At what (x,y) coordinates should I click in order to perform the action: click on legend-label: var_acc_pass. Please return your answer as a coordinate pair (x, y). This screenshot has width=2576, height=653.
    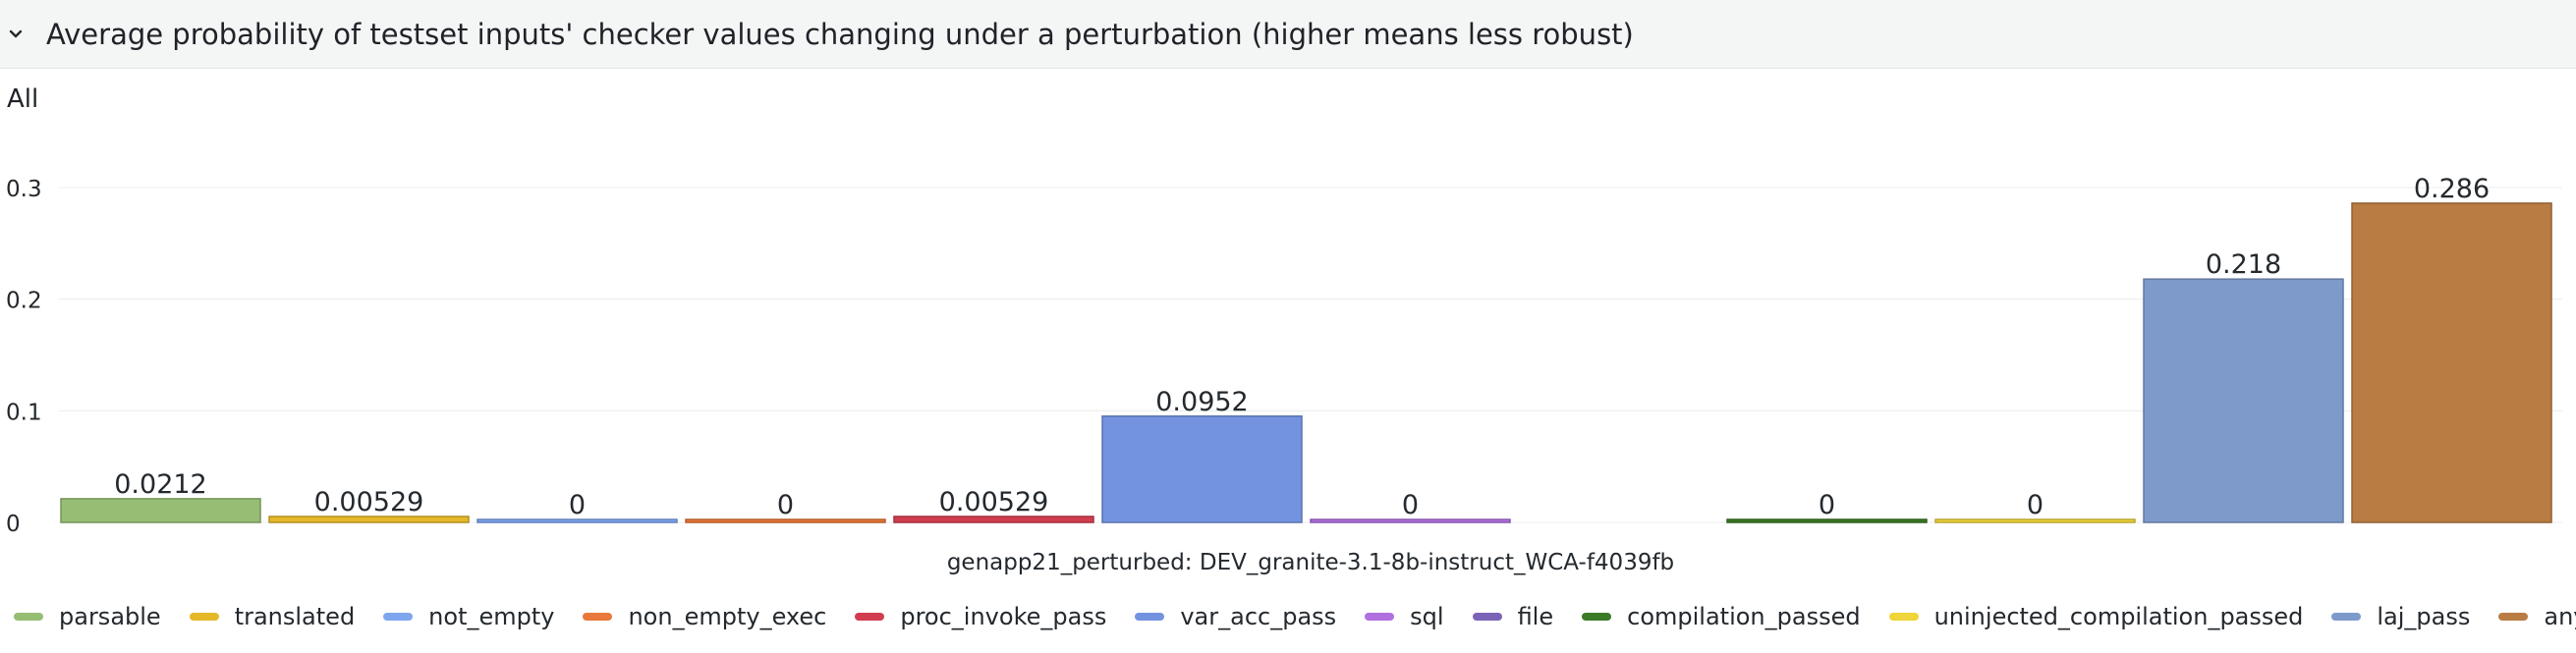
    Looking at the image, I should click on (1258, 616).